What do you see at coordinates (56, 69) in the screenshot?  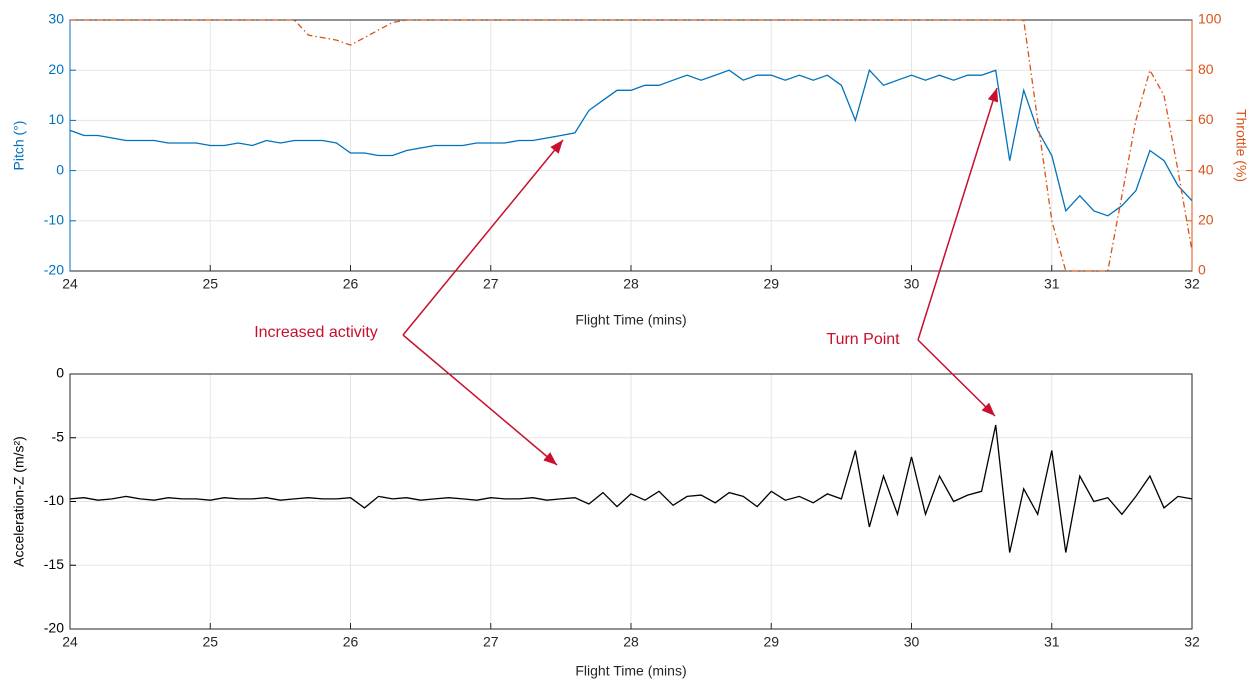 I see `y-tick-label: 20` at bounding box center [56, 69].